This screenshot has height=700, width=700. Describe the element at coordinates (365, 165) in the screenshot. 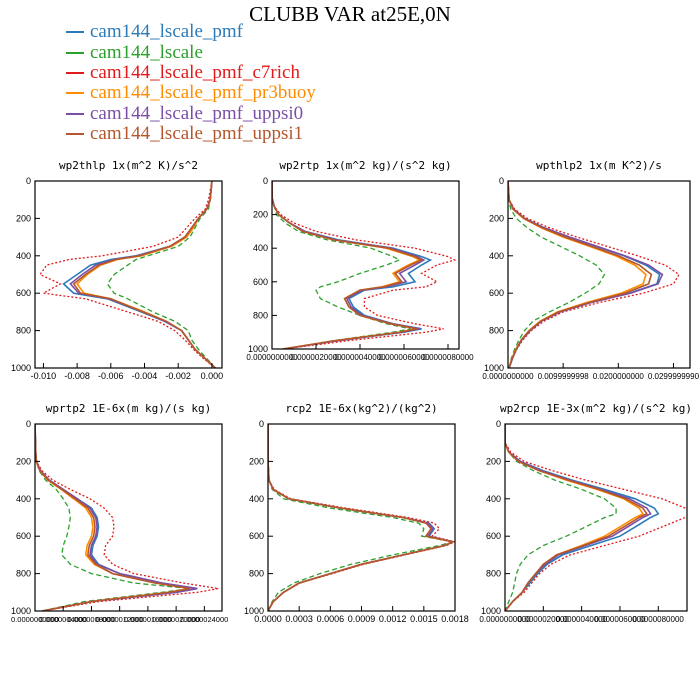

I see `panel-title: wp2rtp 1x(m^2 kg)/(s^2 kg)` at that location.